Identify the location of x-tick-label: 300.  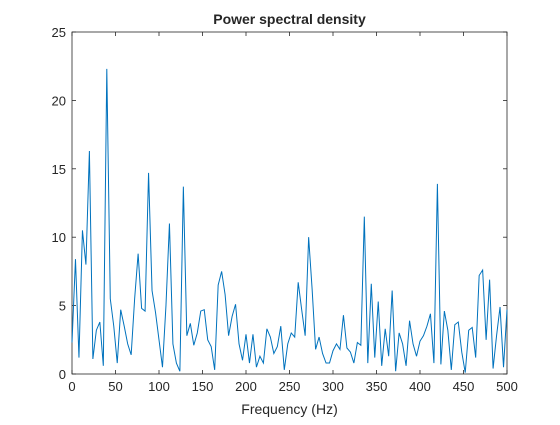
(333, 386).